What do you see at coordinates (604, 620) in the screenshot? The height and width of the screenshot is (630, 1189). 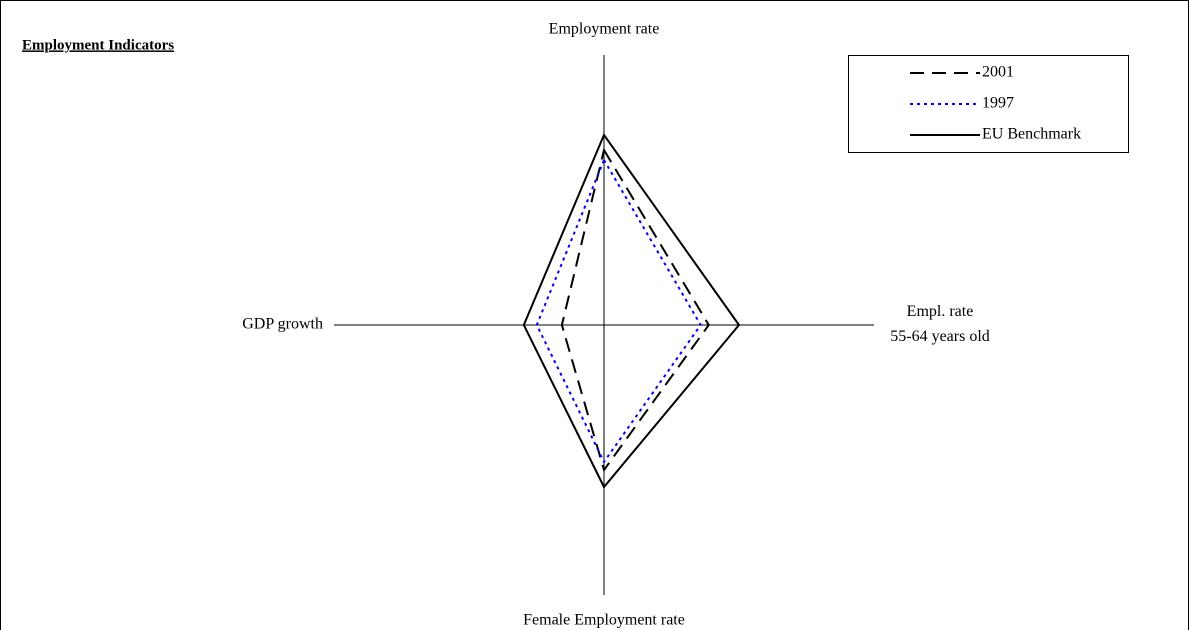 I see `axis-label: Female Employment rate` at bounding box center [604, 620].